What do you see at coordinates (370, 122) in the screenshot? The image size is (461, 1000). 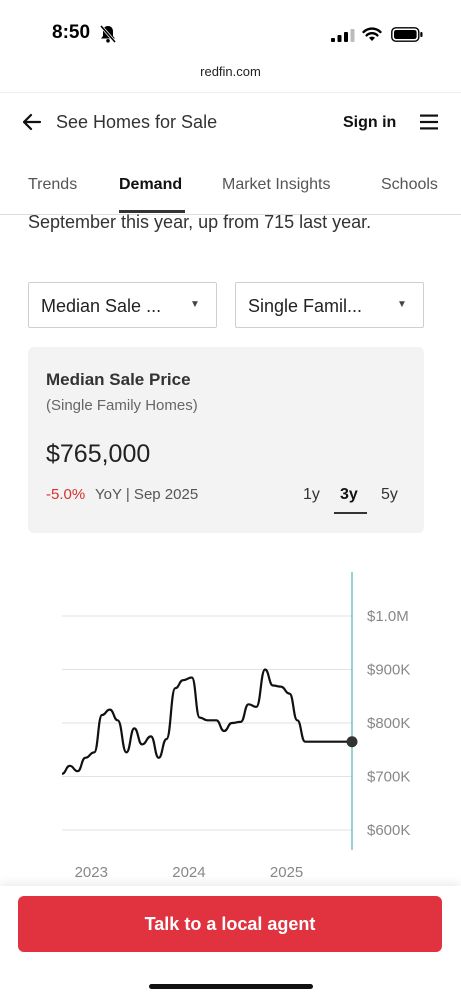 I see `signin-button: Sign in` at bounding box center [370, 122].